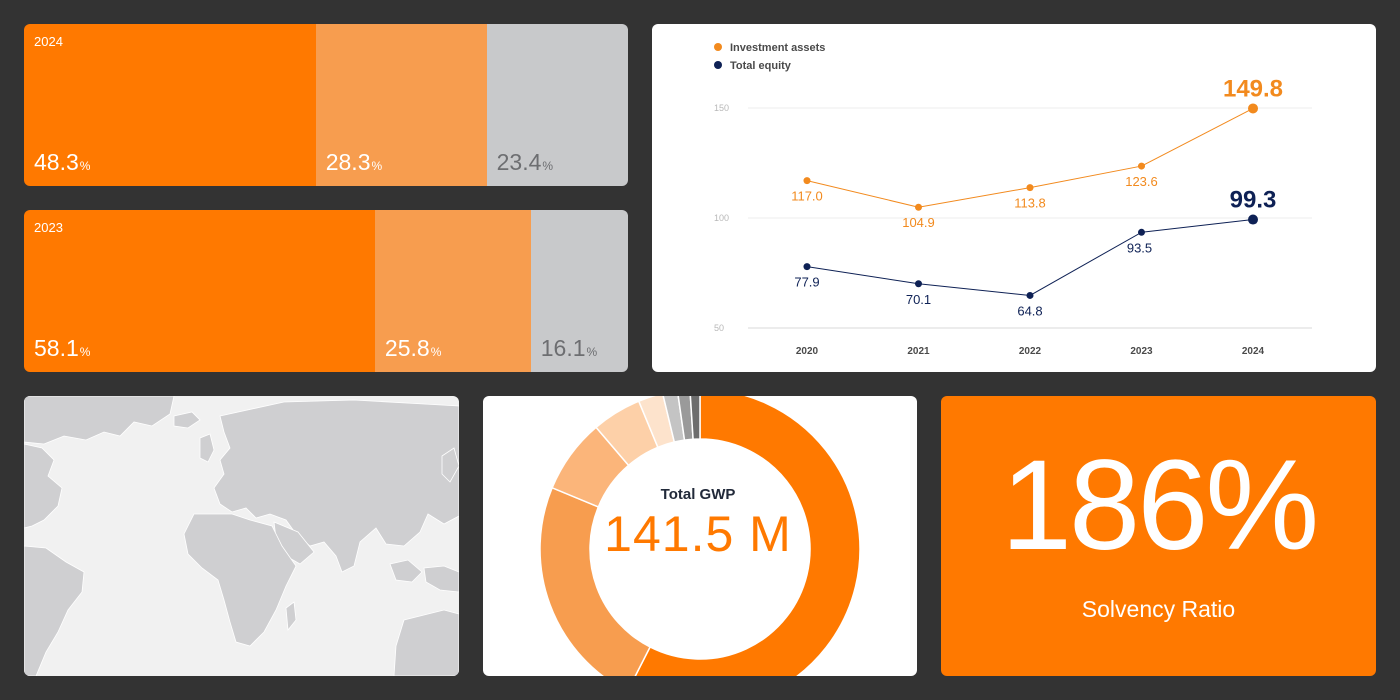 Image resolution: width=1400 pixels, height=700 pixels. I want to click on bar-segment: 25.8%, so click(452, 291).